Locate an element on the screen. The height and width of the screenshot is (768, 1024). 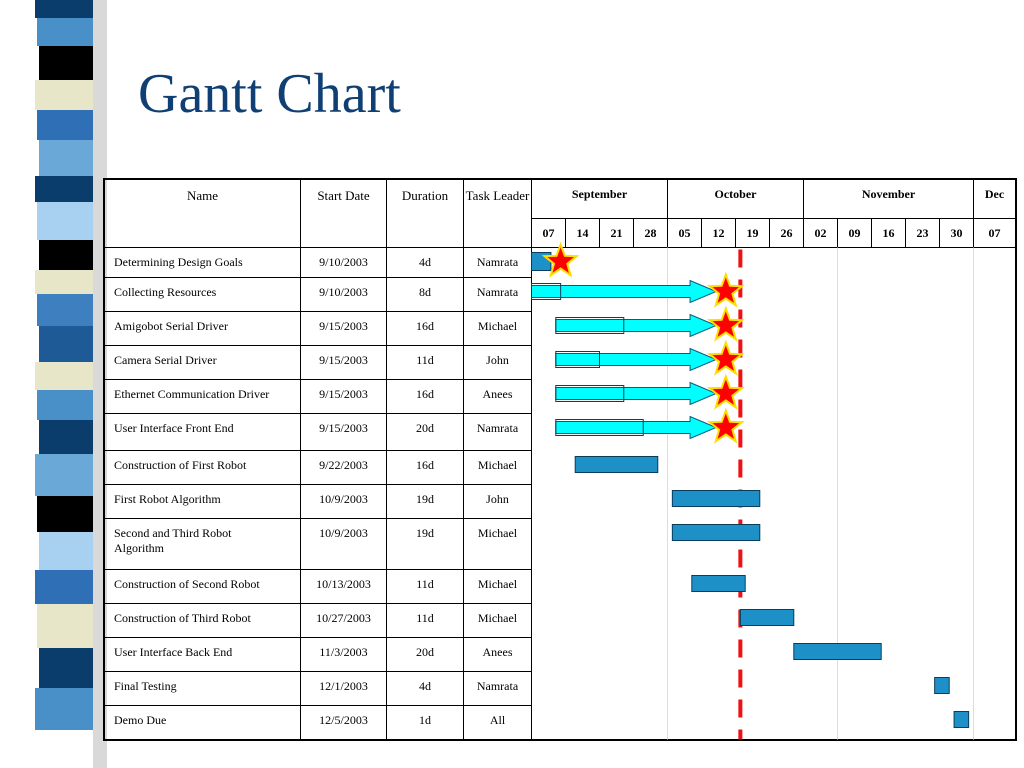
table-row: Collecting Resources 9/10/2003 8d Namrata is located at coordinates (560, 294).